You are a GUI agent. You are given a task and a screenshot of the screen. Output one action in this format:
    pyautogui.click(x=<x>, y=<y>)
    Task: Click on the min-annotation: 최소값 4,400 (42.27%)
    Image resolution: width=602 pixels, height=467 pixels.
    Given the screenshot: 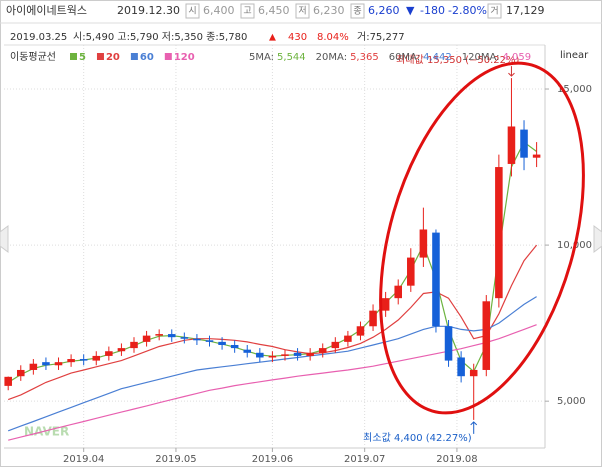 What is the action you would take?
    pyautogui.click(x=417, y=438)
    